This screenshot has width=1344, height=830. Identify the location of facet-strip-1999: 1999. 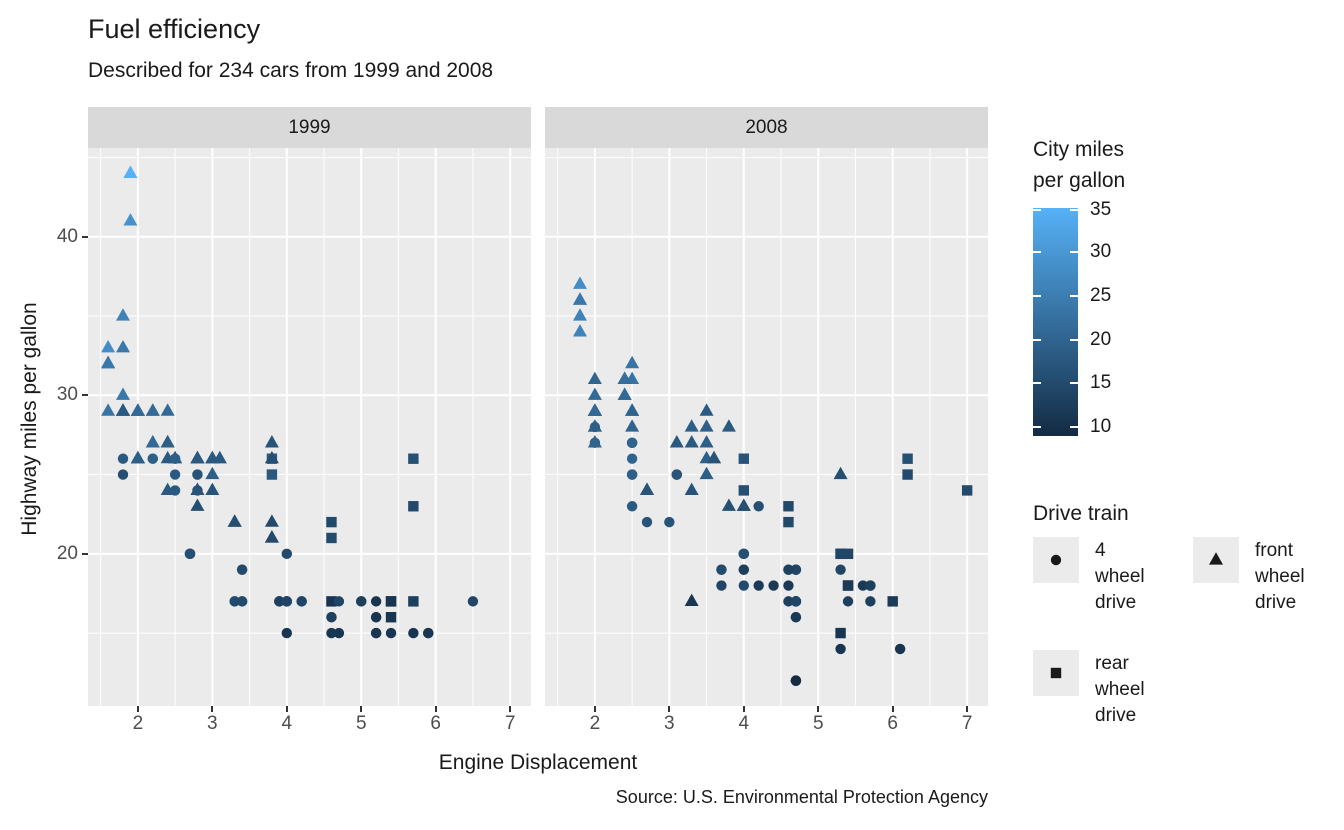
(309, 127).